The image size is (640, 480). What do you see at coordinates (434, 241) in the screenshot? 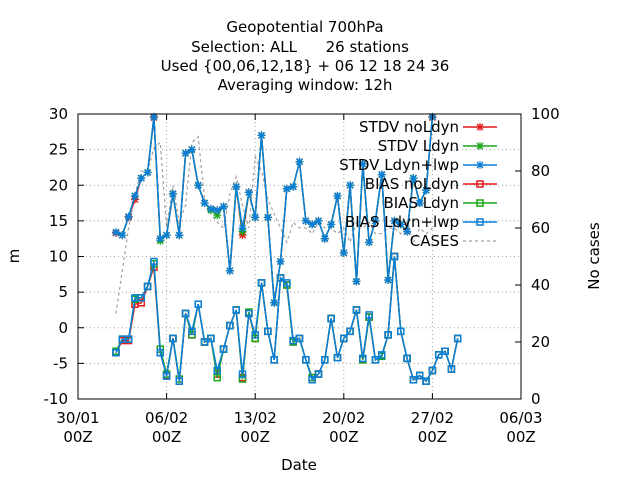
I see `legend-label: CASES` at bounding box center [434, 241].